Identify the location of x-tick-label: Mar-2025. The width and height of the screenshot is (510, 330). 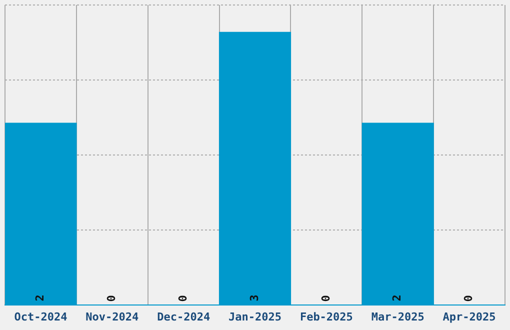
(397, 317).